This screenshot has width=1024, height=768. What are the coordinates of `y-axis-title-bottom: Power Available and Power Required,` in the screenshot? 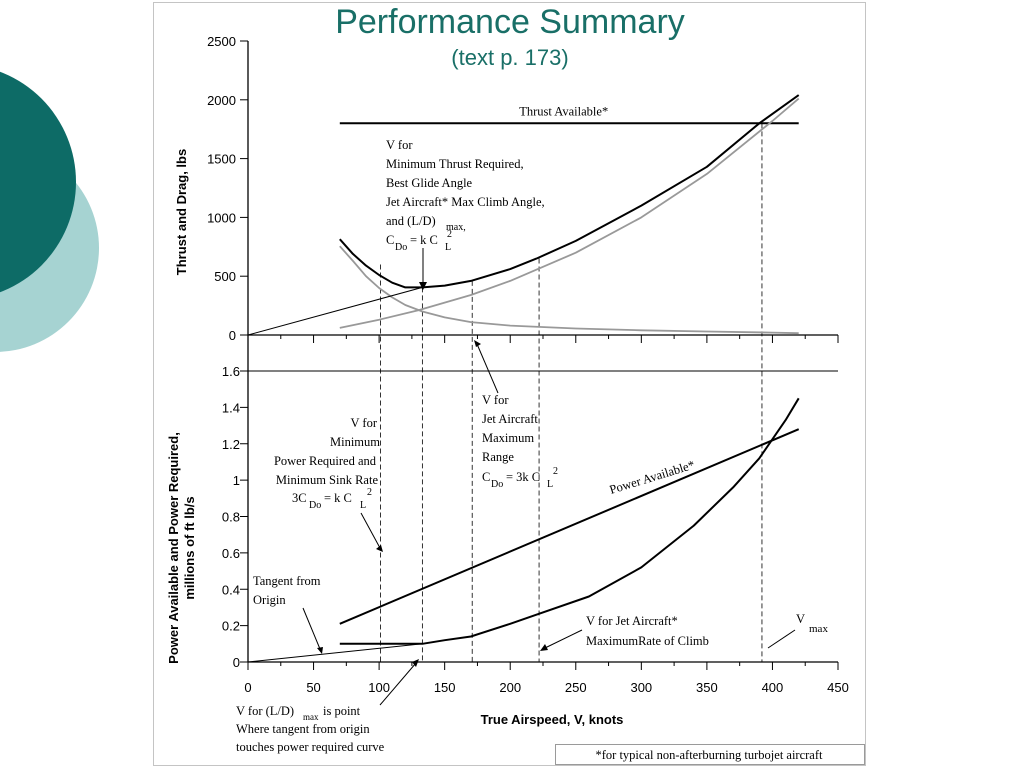 It's located at (173, 548).